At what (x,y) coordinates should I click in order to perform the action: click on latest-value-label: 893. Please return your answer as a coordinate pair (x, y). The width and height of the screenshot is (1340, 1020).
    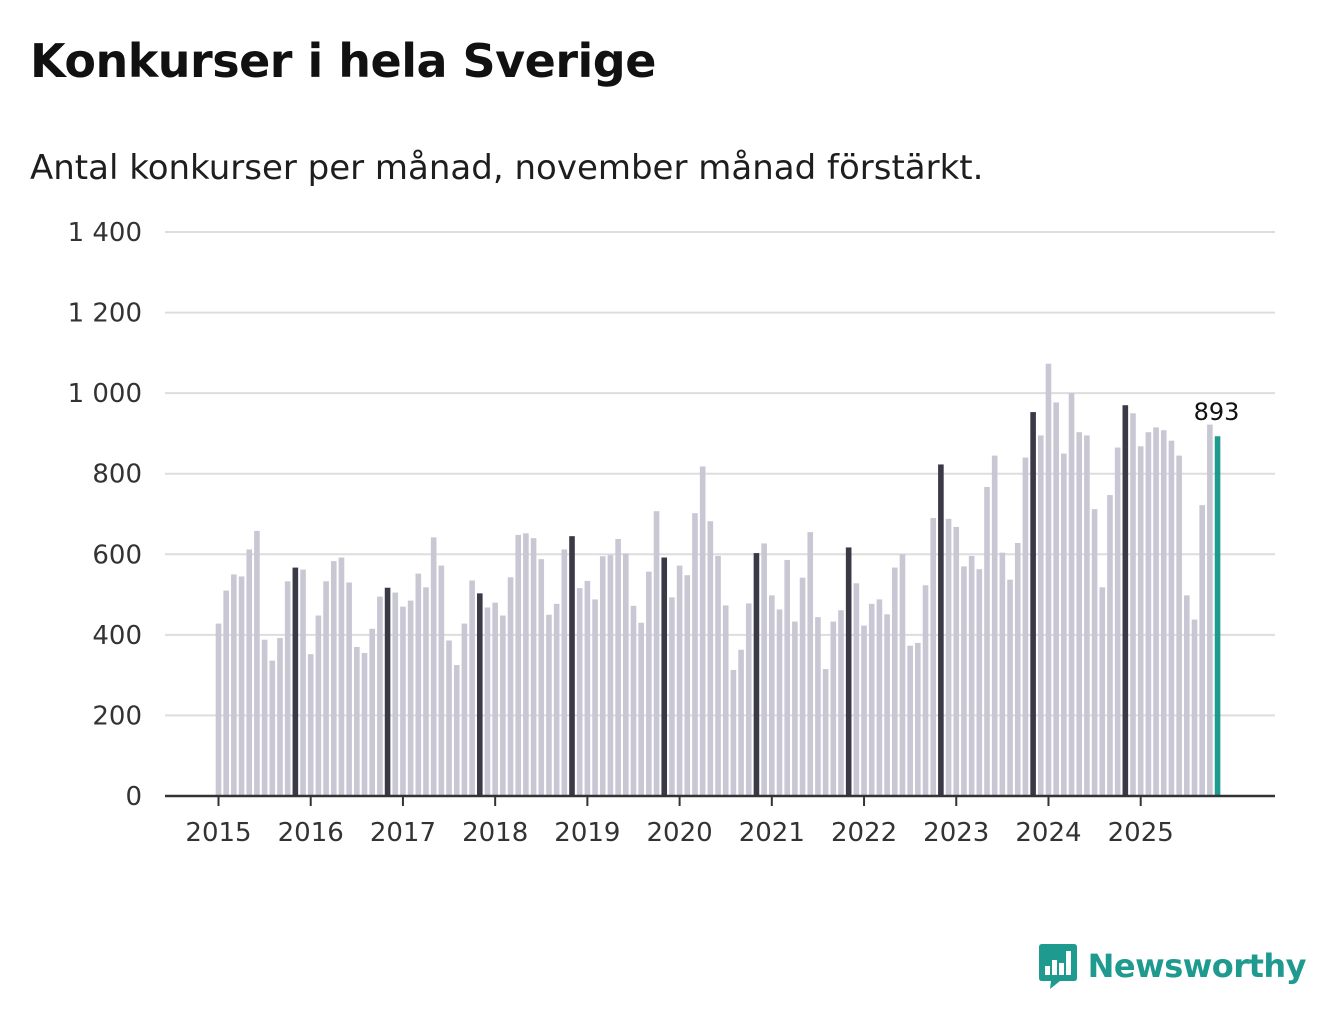
    Looking at the image, I should click on (1217, 412).